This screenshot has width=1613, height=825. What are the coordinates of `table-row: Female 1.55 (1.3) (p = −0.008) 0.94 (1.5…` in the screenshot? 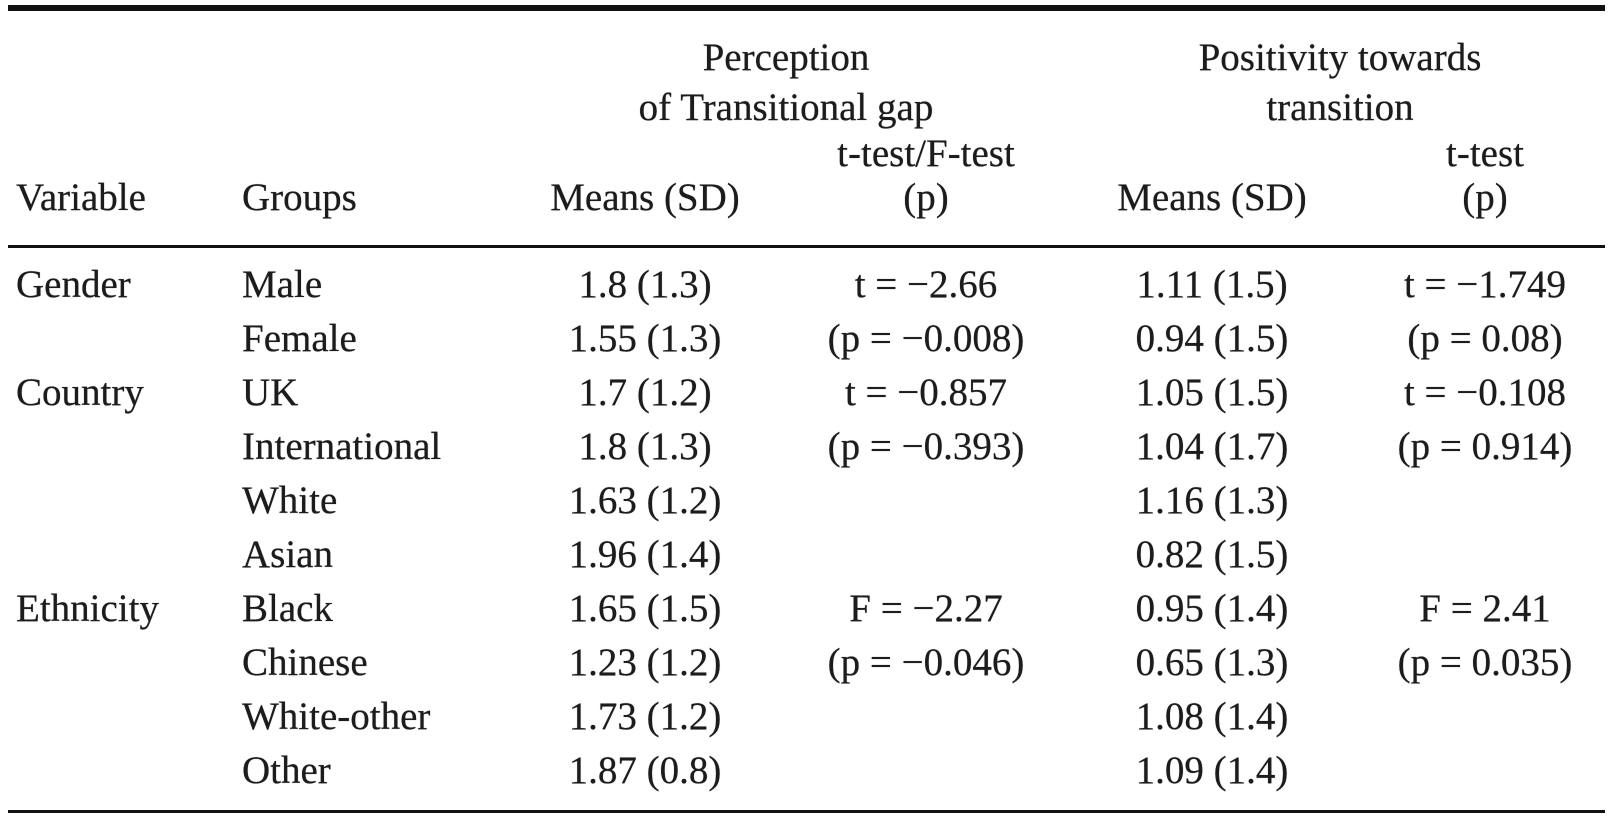 It's located at (806, 339).